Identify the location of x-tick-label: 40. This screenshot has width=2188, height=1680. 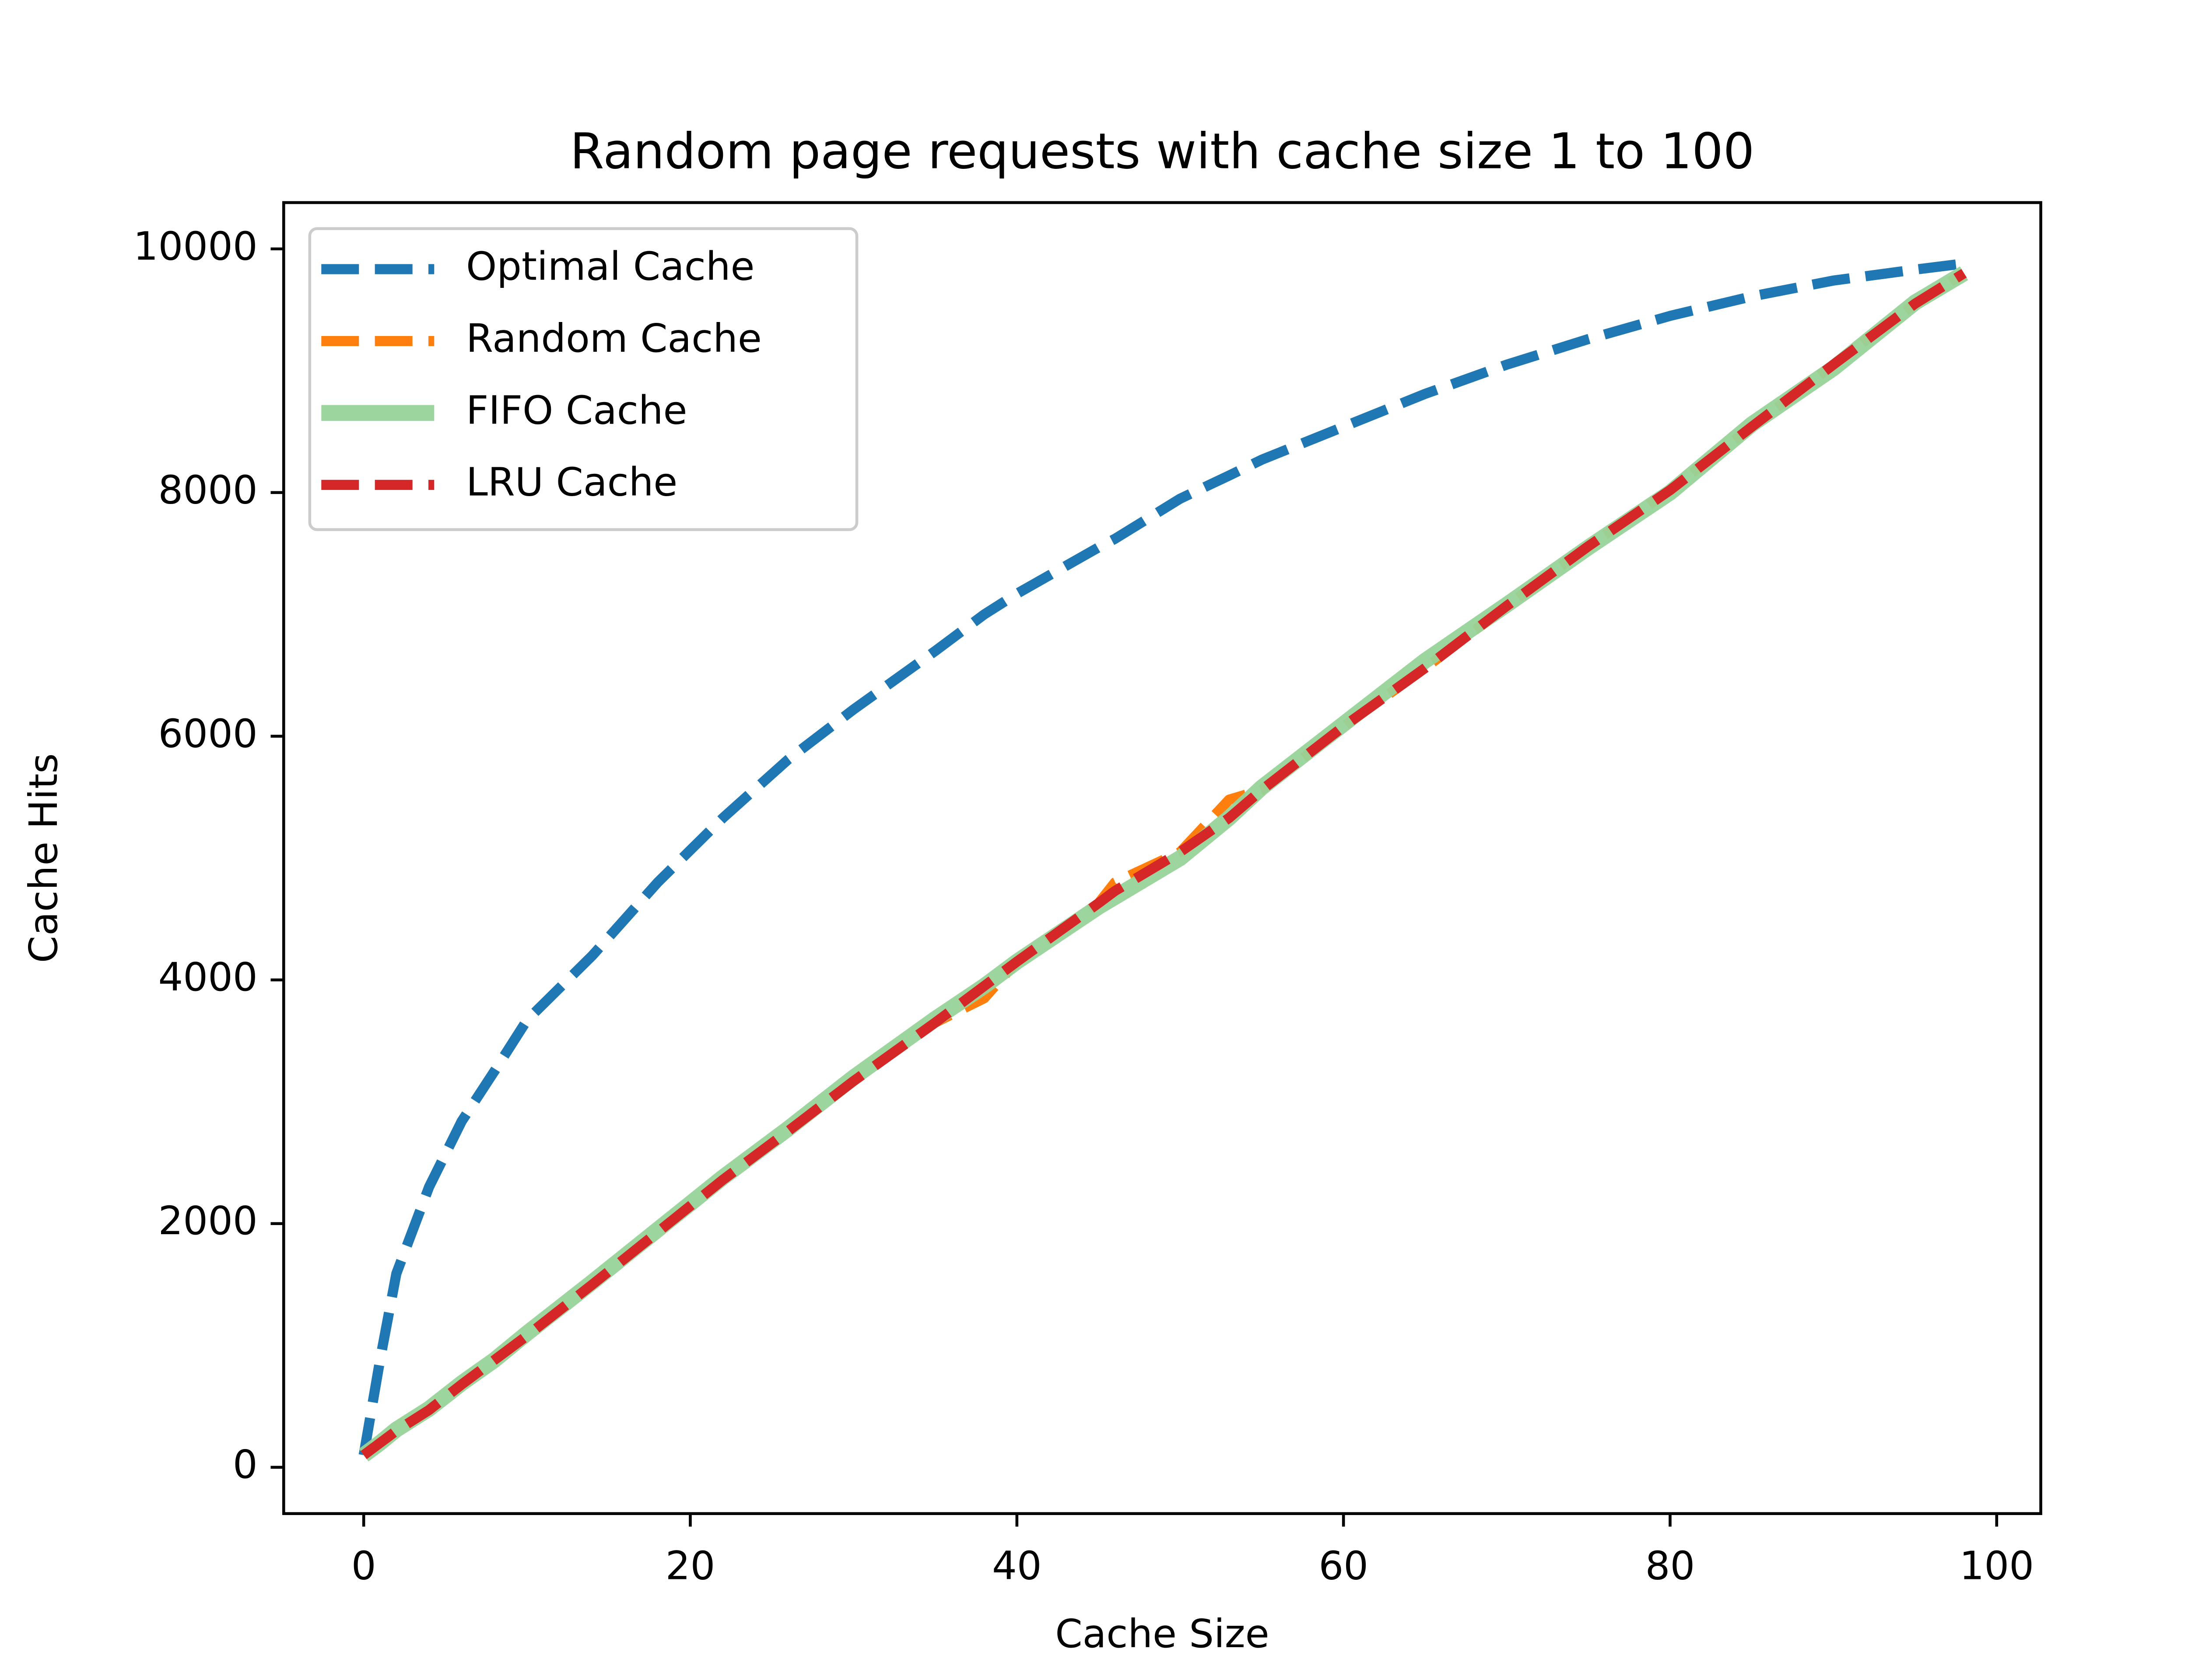
(1017, 1566).